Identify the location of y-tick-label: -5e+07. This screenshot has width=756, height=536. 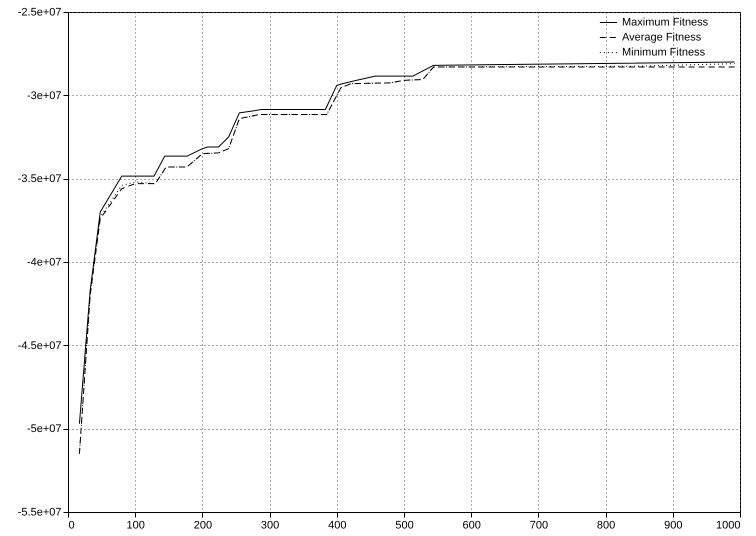
(44, 429).